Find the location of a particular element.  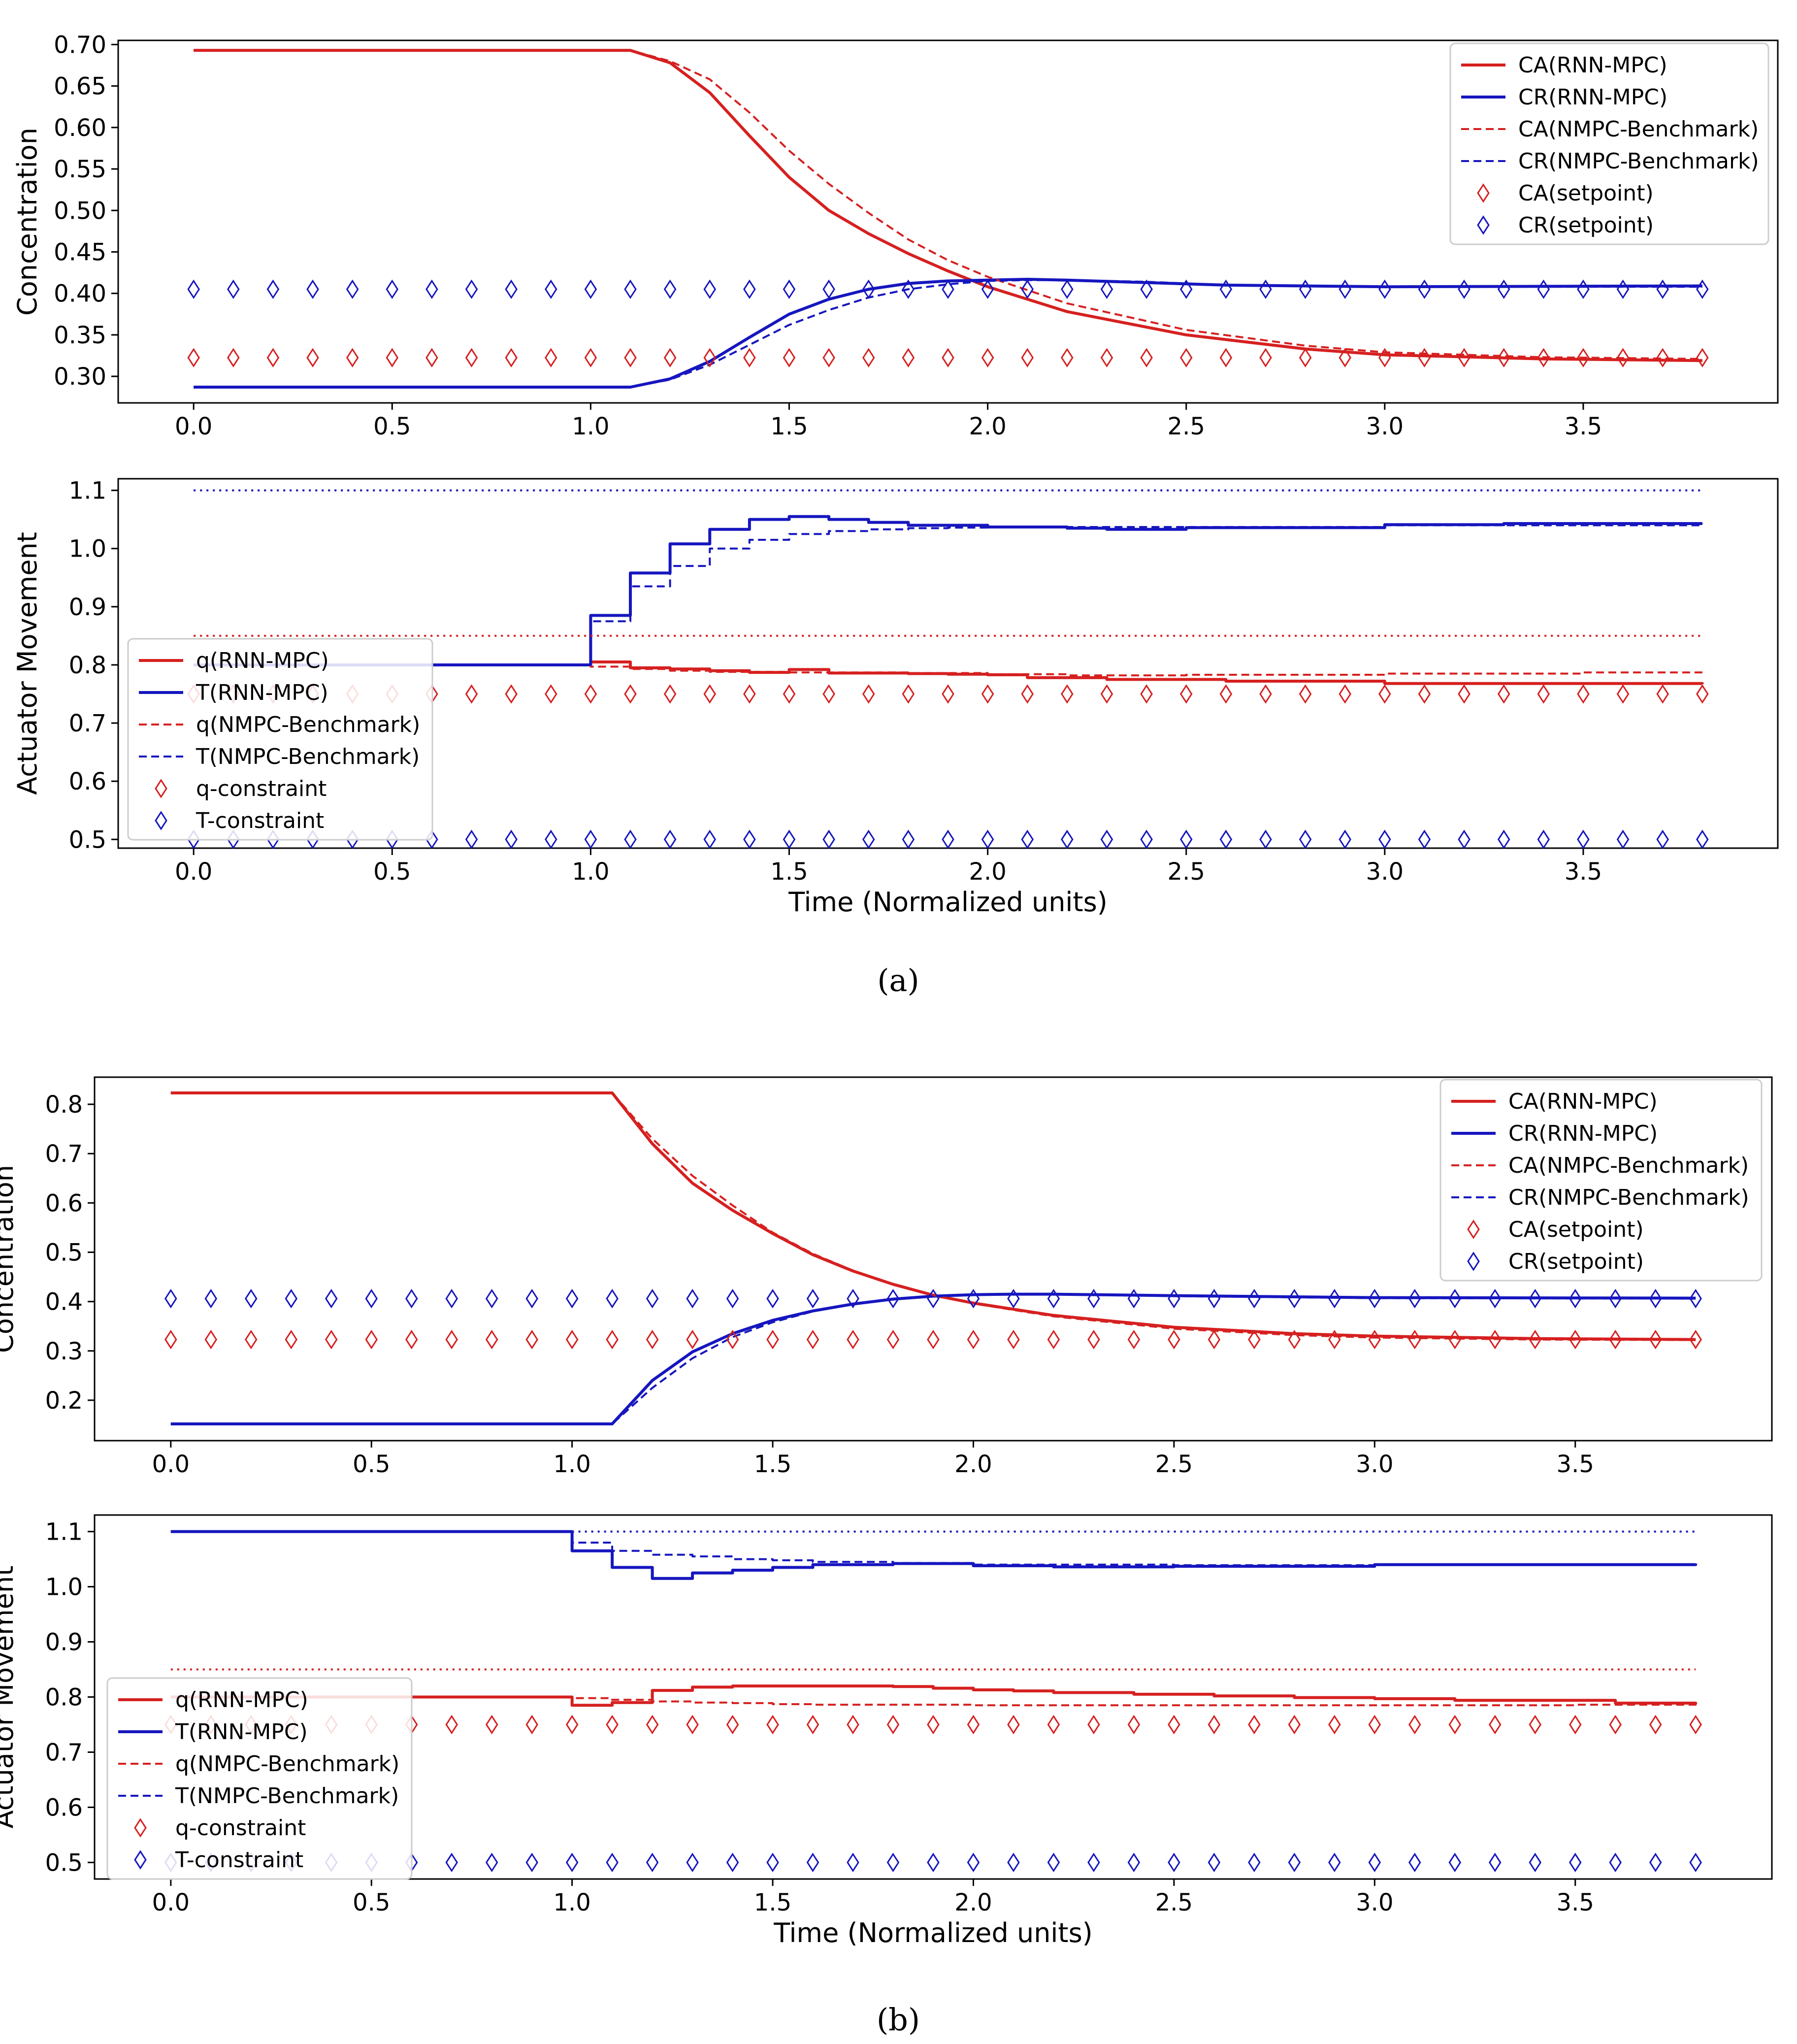

y-tick-label: 0.8 is located at coordinates (88, 665).